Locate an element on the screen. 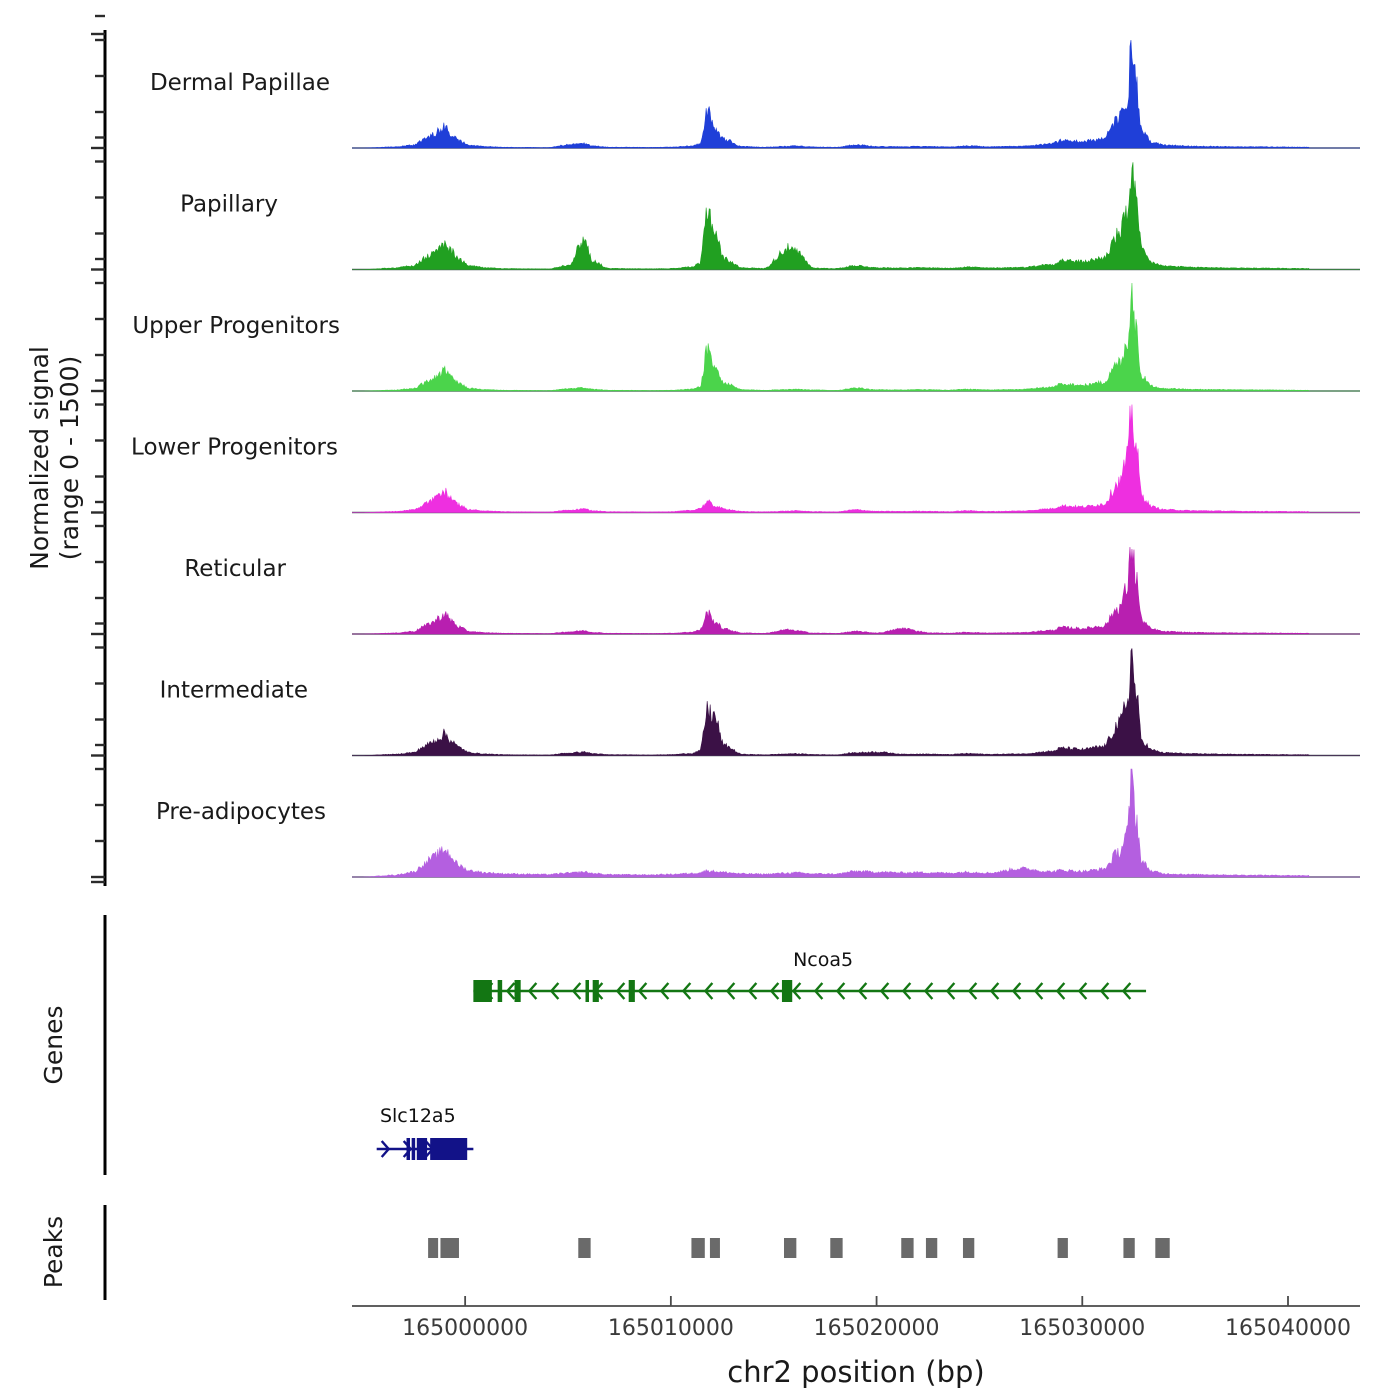  gene-slc12a5 is located at coordinates (425, 1149).